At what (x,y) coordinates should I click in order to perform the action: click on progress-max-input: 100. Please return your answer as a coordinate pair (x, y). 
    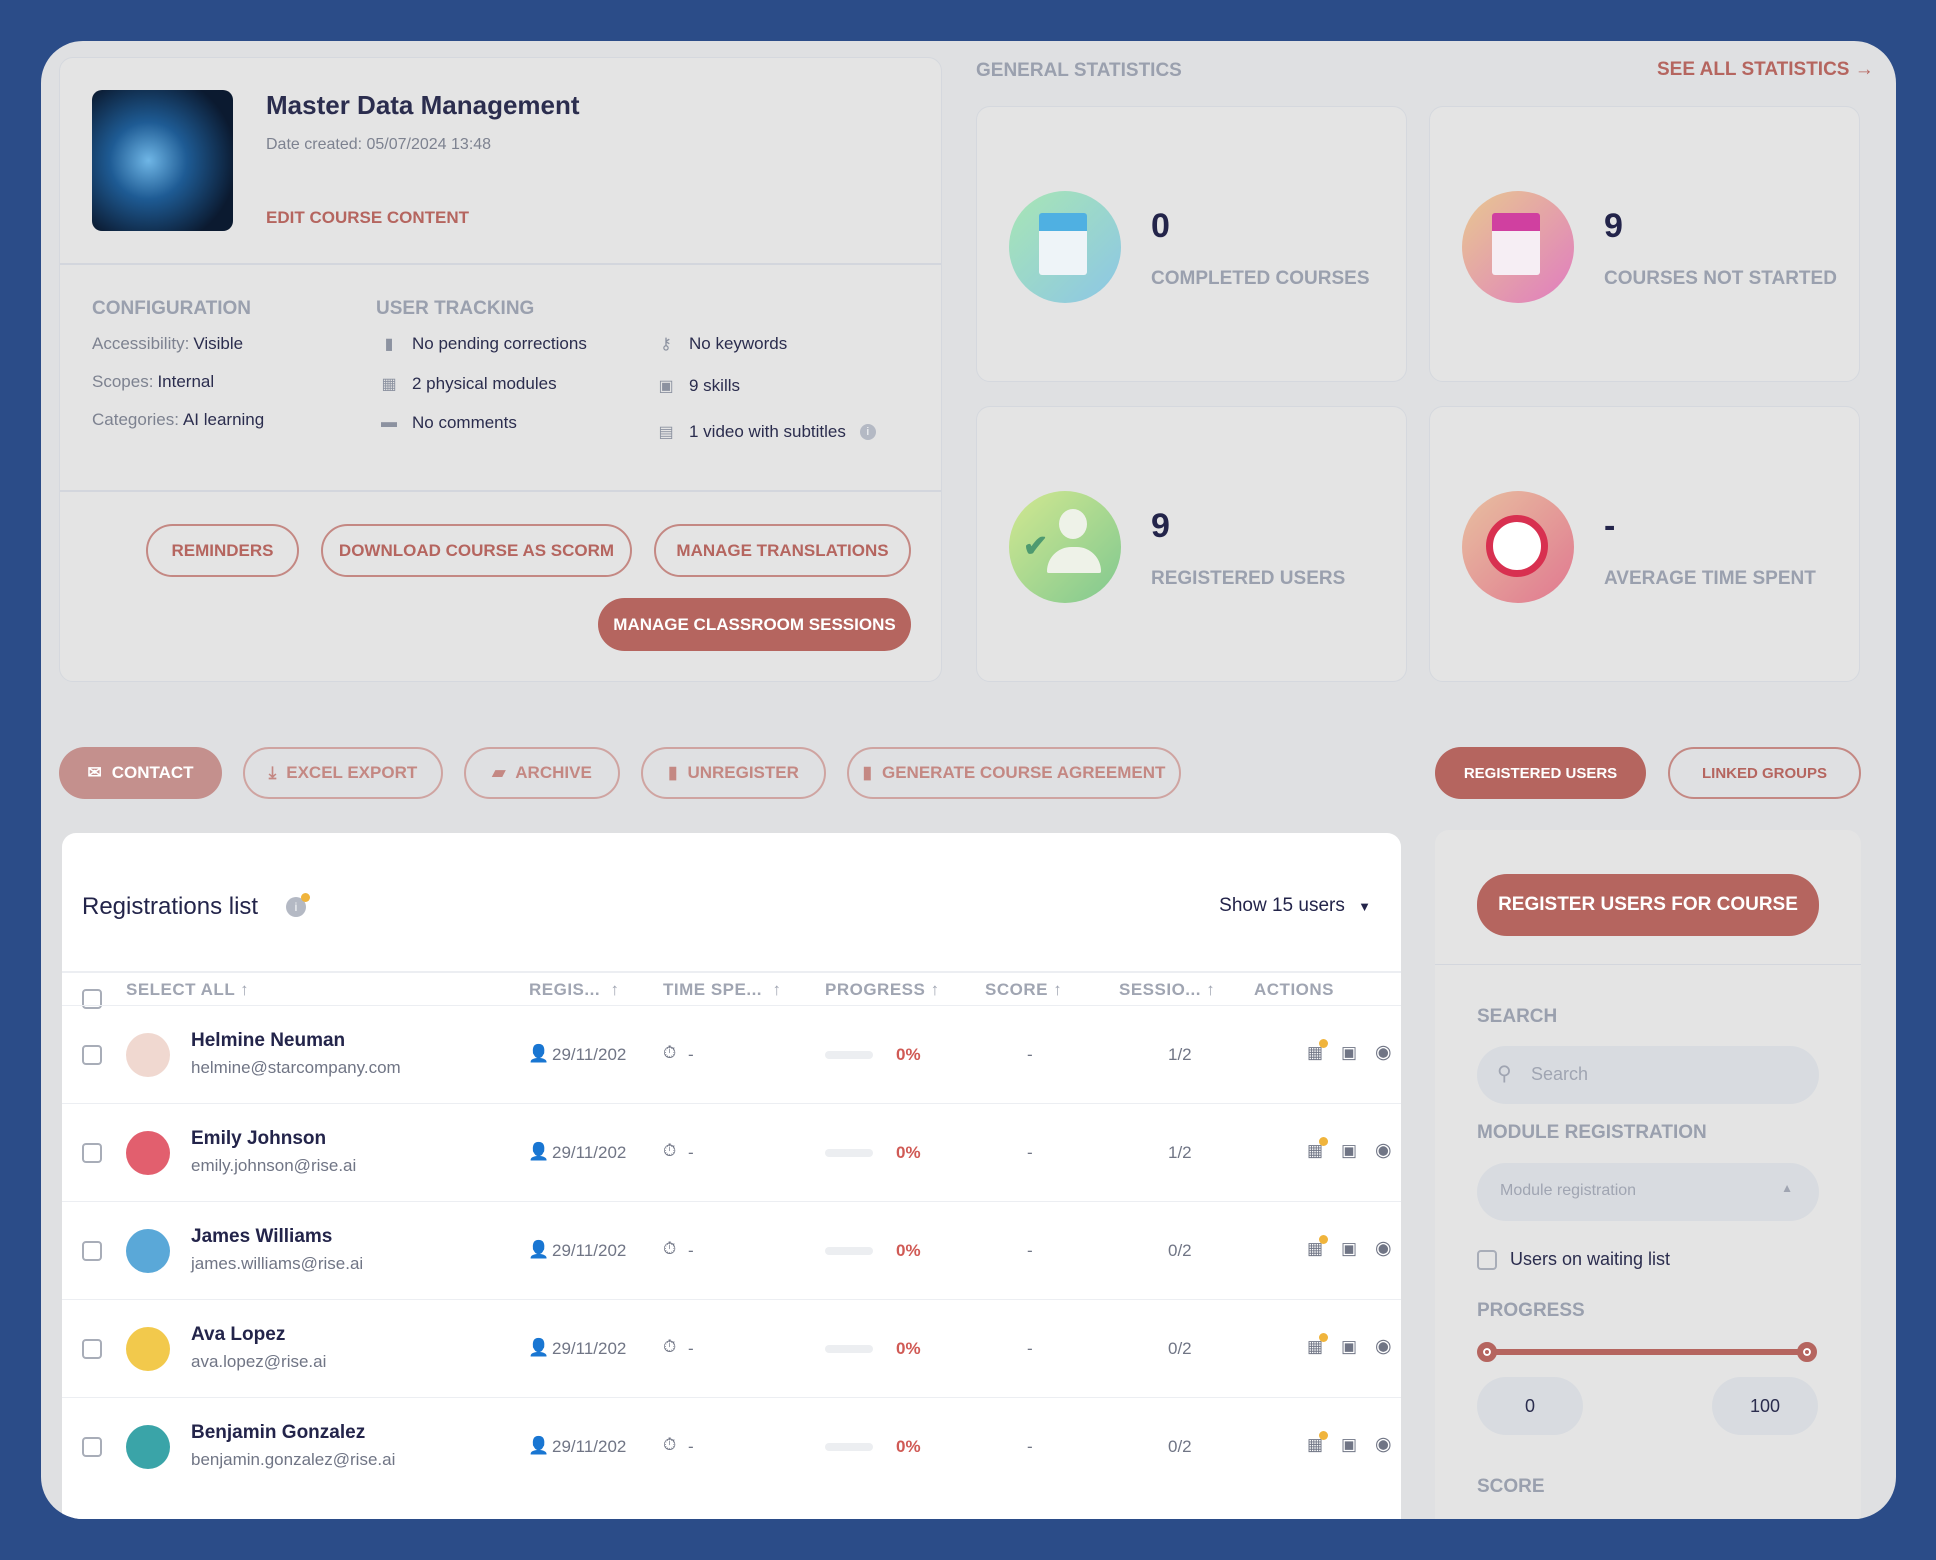
    Looking at the image, I should click on (1765, 1406).